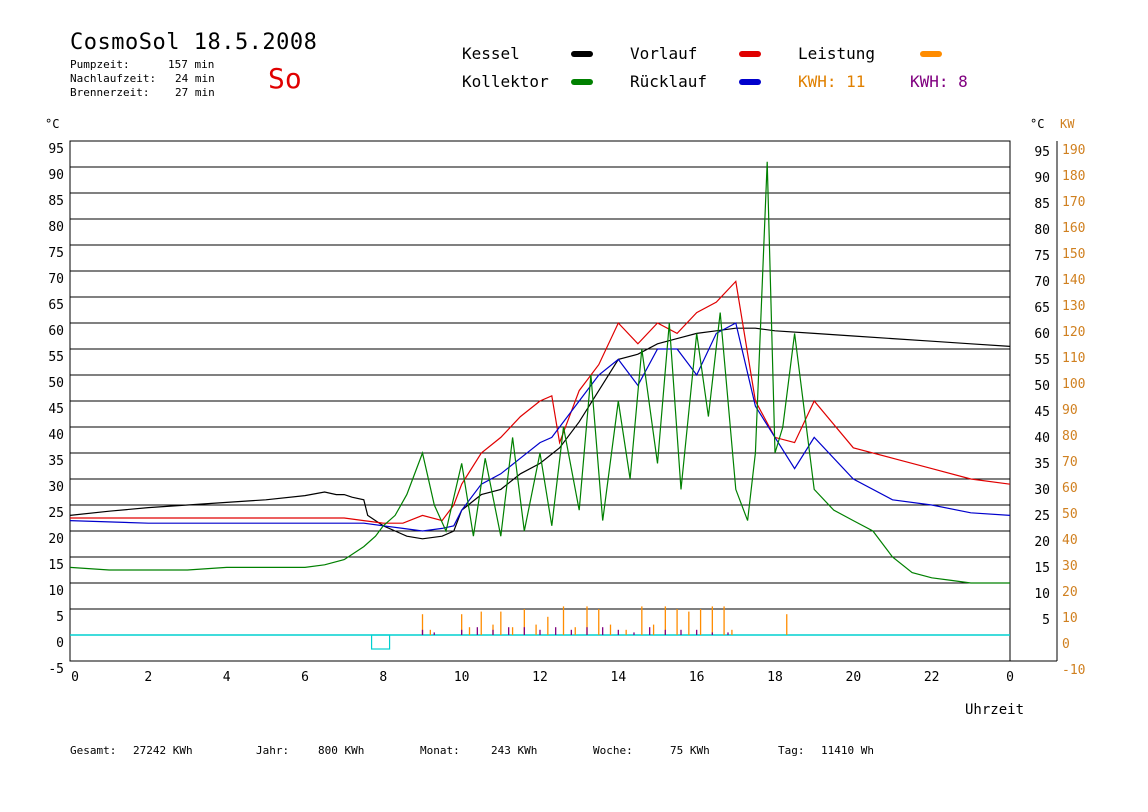 The image size is (1148, 812). What do you see at coordinates (163, 750) in the screenshot?
I see `footer-total-value: 27242 KWh` at bounding box center [163, 750].